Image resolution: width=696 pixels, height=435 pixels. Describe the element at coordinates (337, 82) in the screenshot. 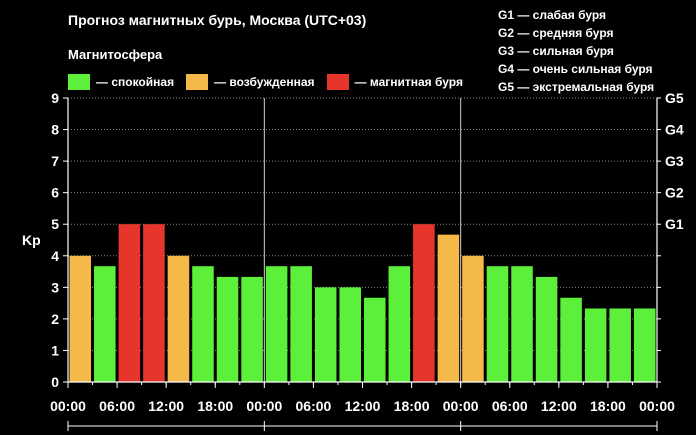

I see `legend-swatch-storm` at that location.